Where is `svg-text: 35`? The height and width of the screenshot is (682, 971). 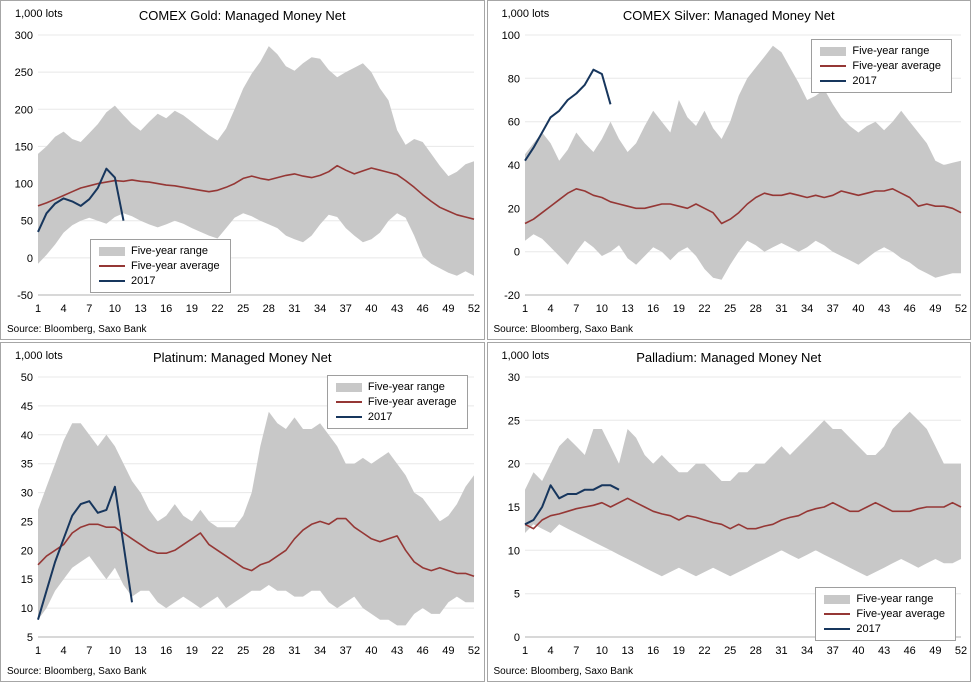 svg-text: 35 is located at coordinates (27, 465).